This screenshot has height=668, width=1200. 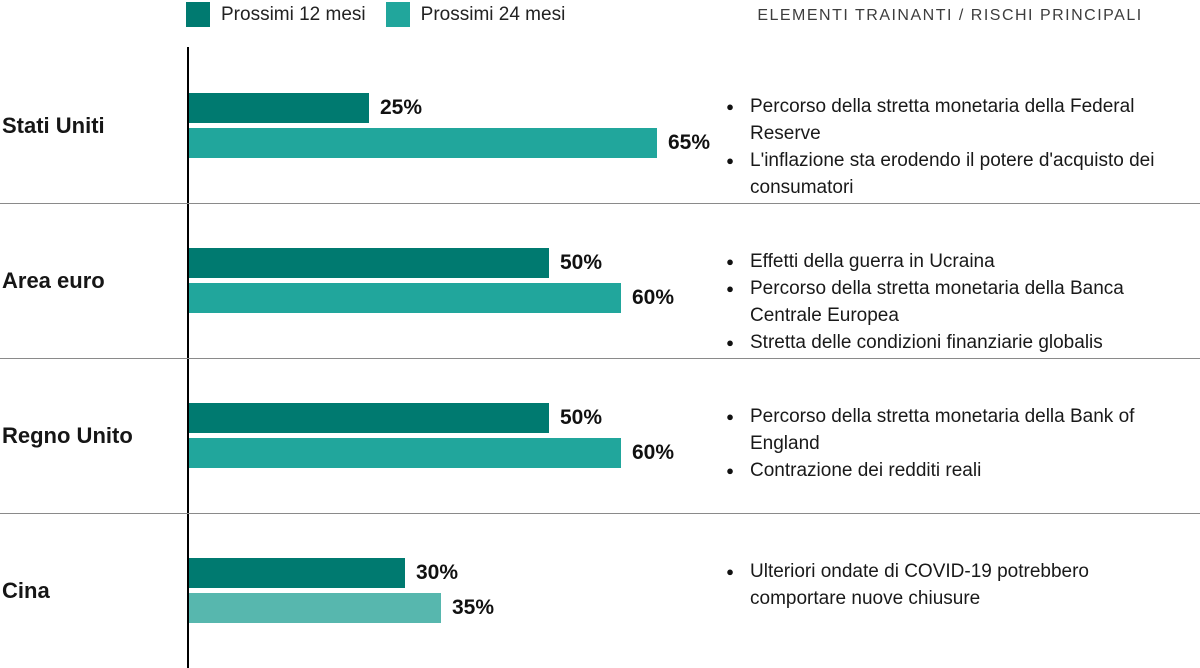 What do you see at coordinates (473, 607) in the screenshot?
I see `bar-value-label: 35%` at bounding box center [473, 607].